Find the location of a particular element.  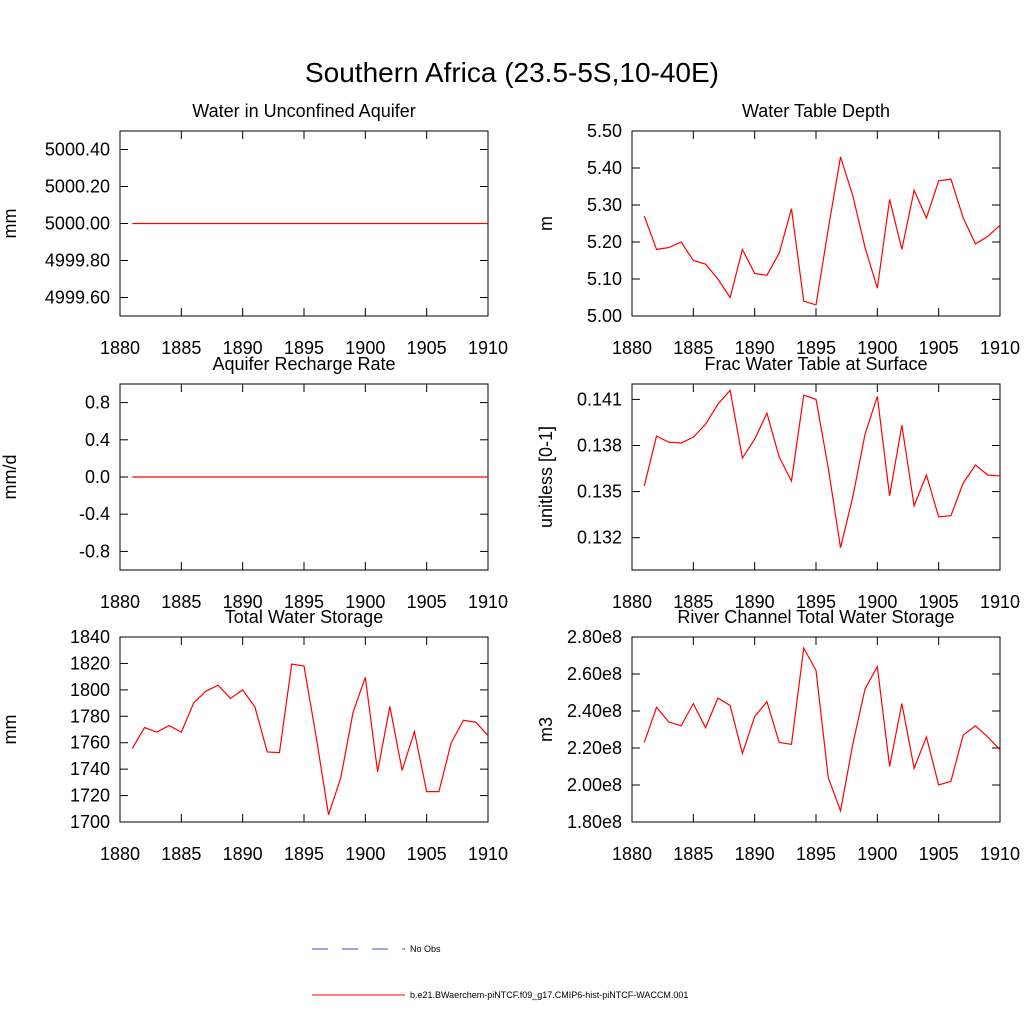

y-tick-label: 0.4 is located at coordinates (97, 440).